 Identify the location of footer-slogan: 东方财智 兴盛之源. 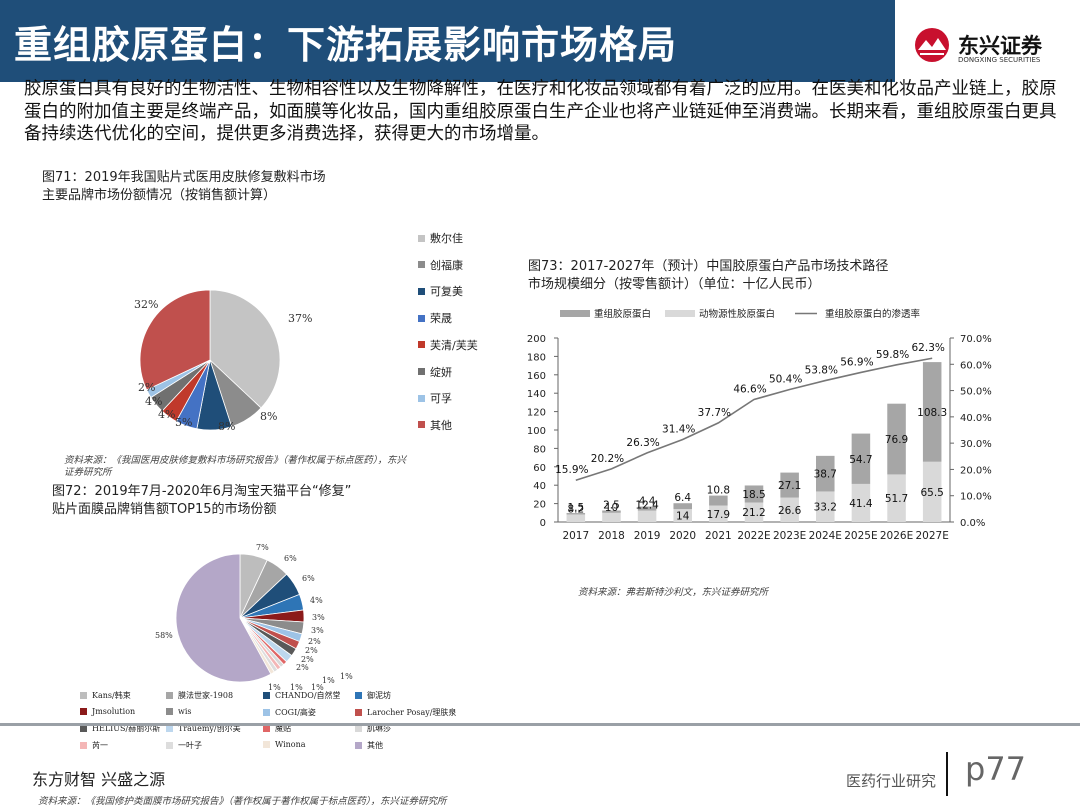
(99, 779).